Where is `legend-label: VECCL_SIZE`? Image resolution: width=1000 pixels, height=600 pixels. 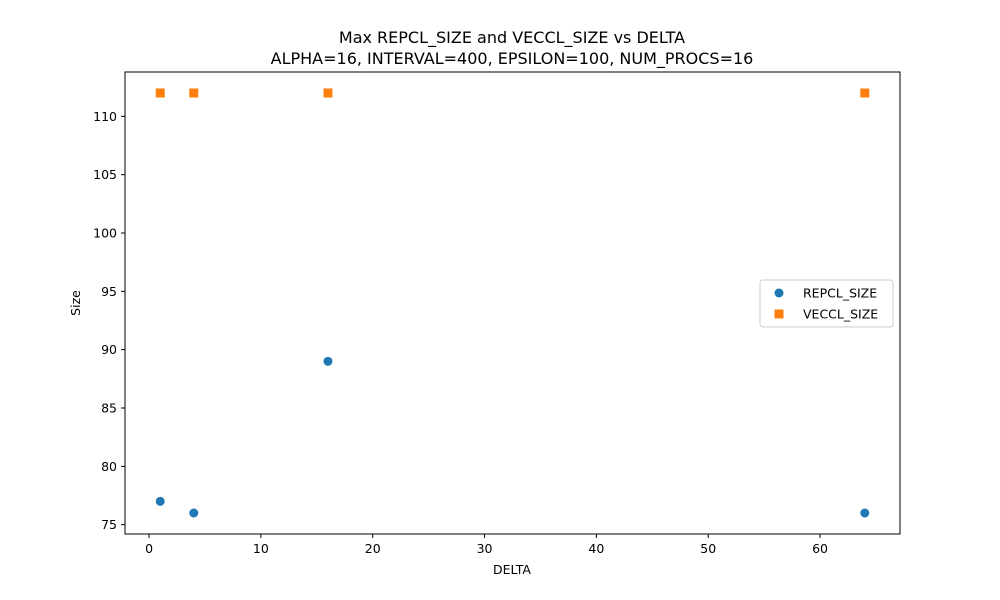
legend-label: VECCL_SIZE is located at coordinates (840, 314).